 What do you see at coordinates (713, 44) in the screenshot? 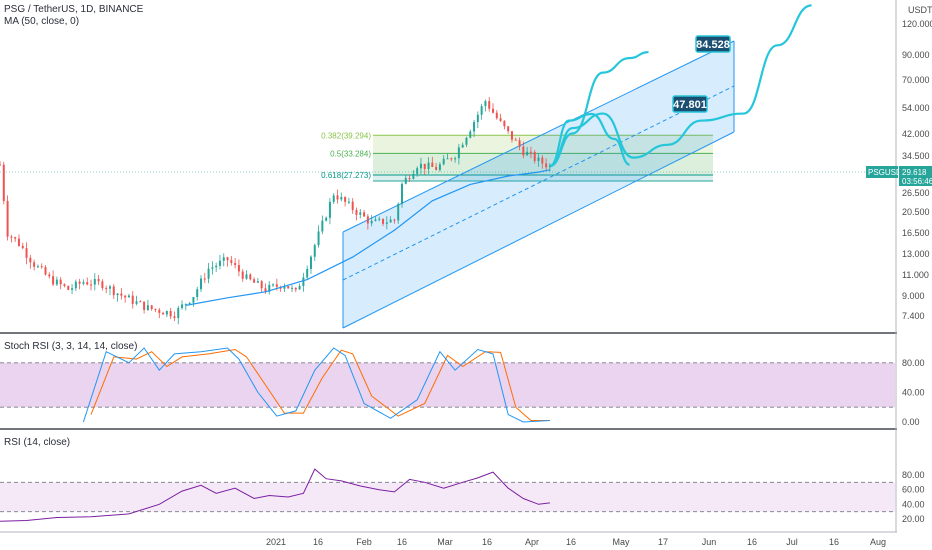
I see `target-badge` at bounding box center [713, 44].